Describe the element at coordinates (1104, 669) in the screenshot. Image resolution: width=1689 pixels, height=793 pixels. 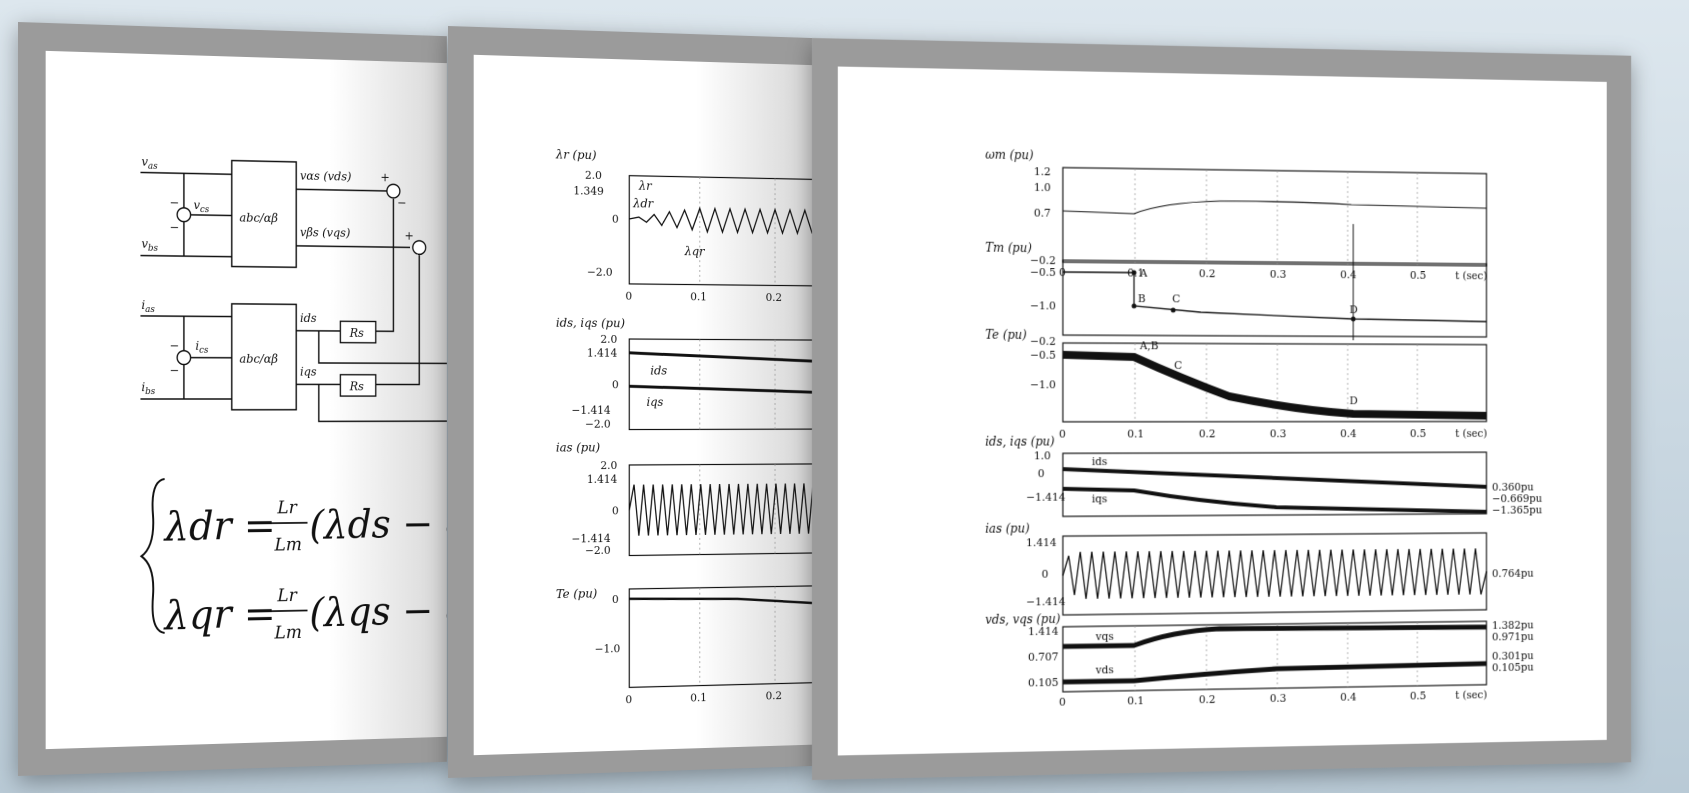
I see `p3-chart6-annot-vds: vds` at that location.